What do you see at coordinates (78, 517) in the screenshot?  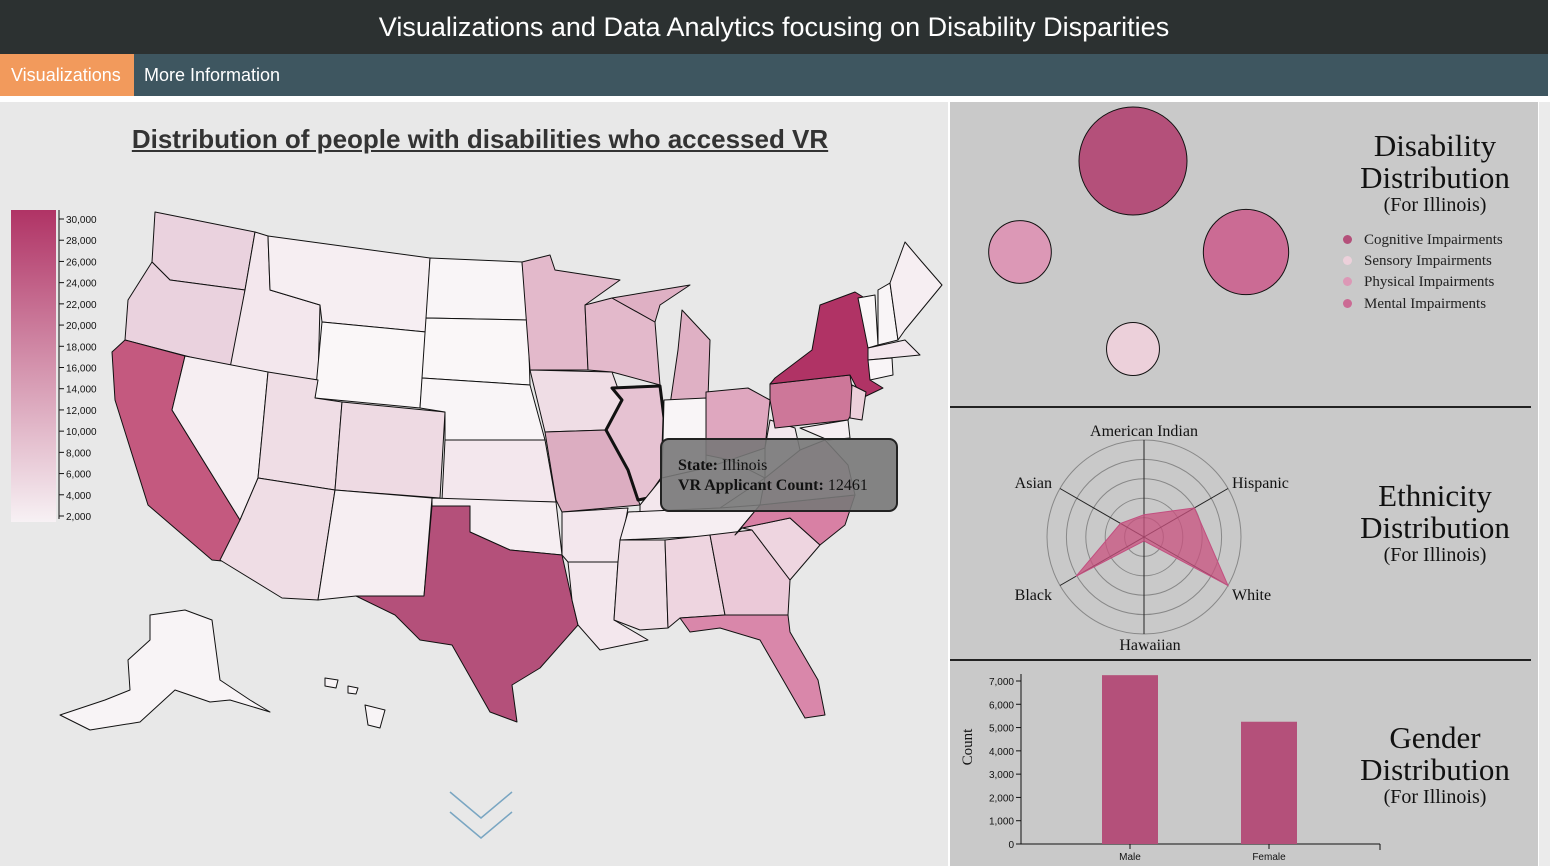 I see `legend-tick-label: 2,000` at bounding box center [78, 517].